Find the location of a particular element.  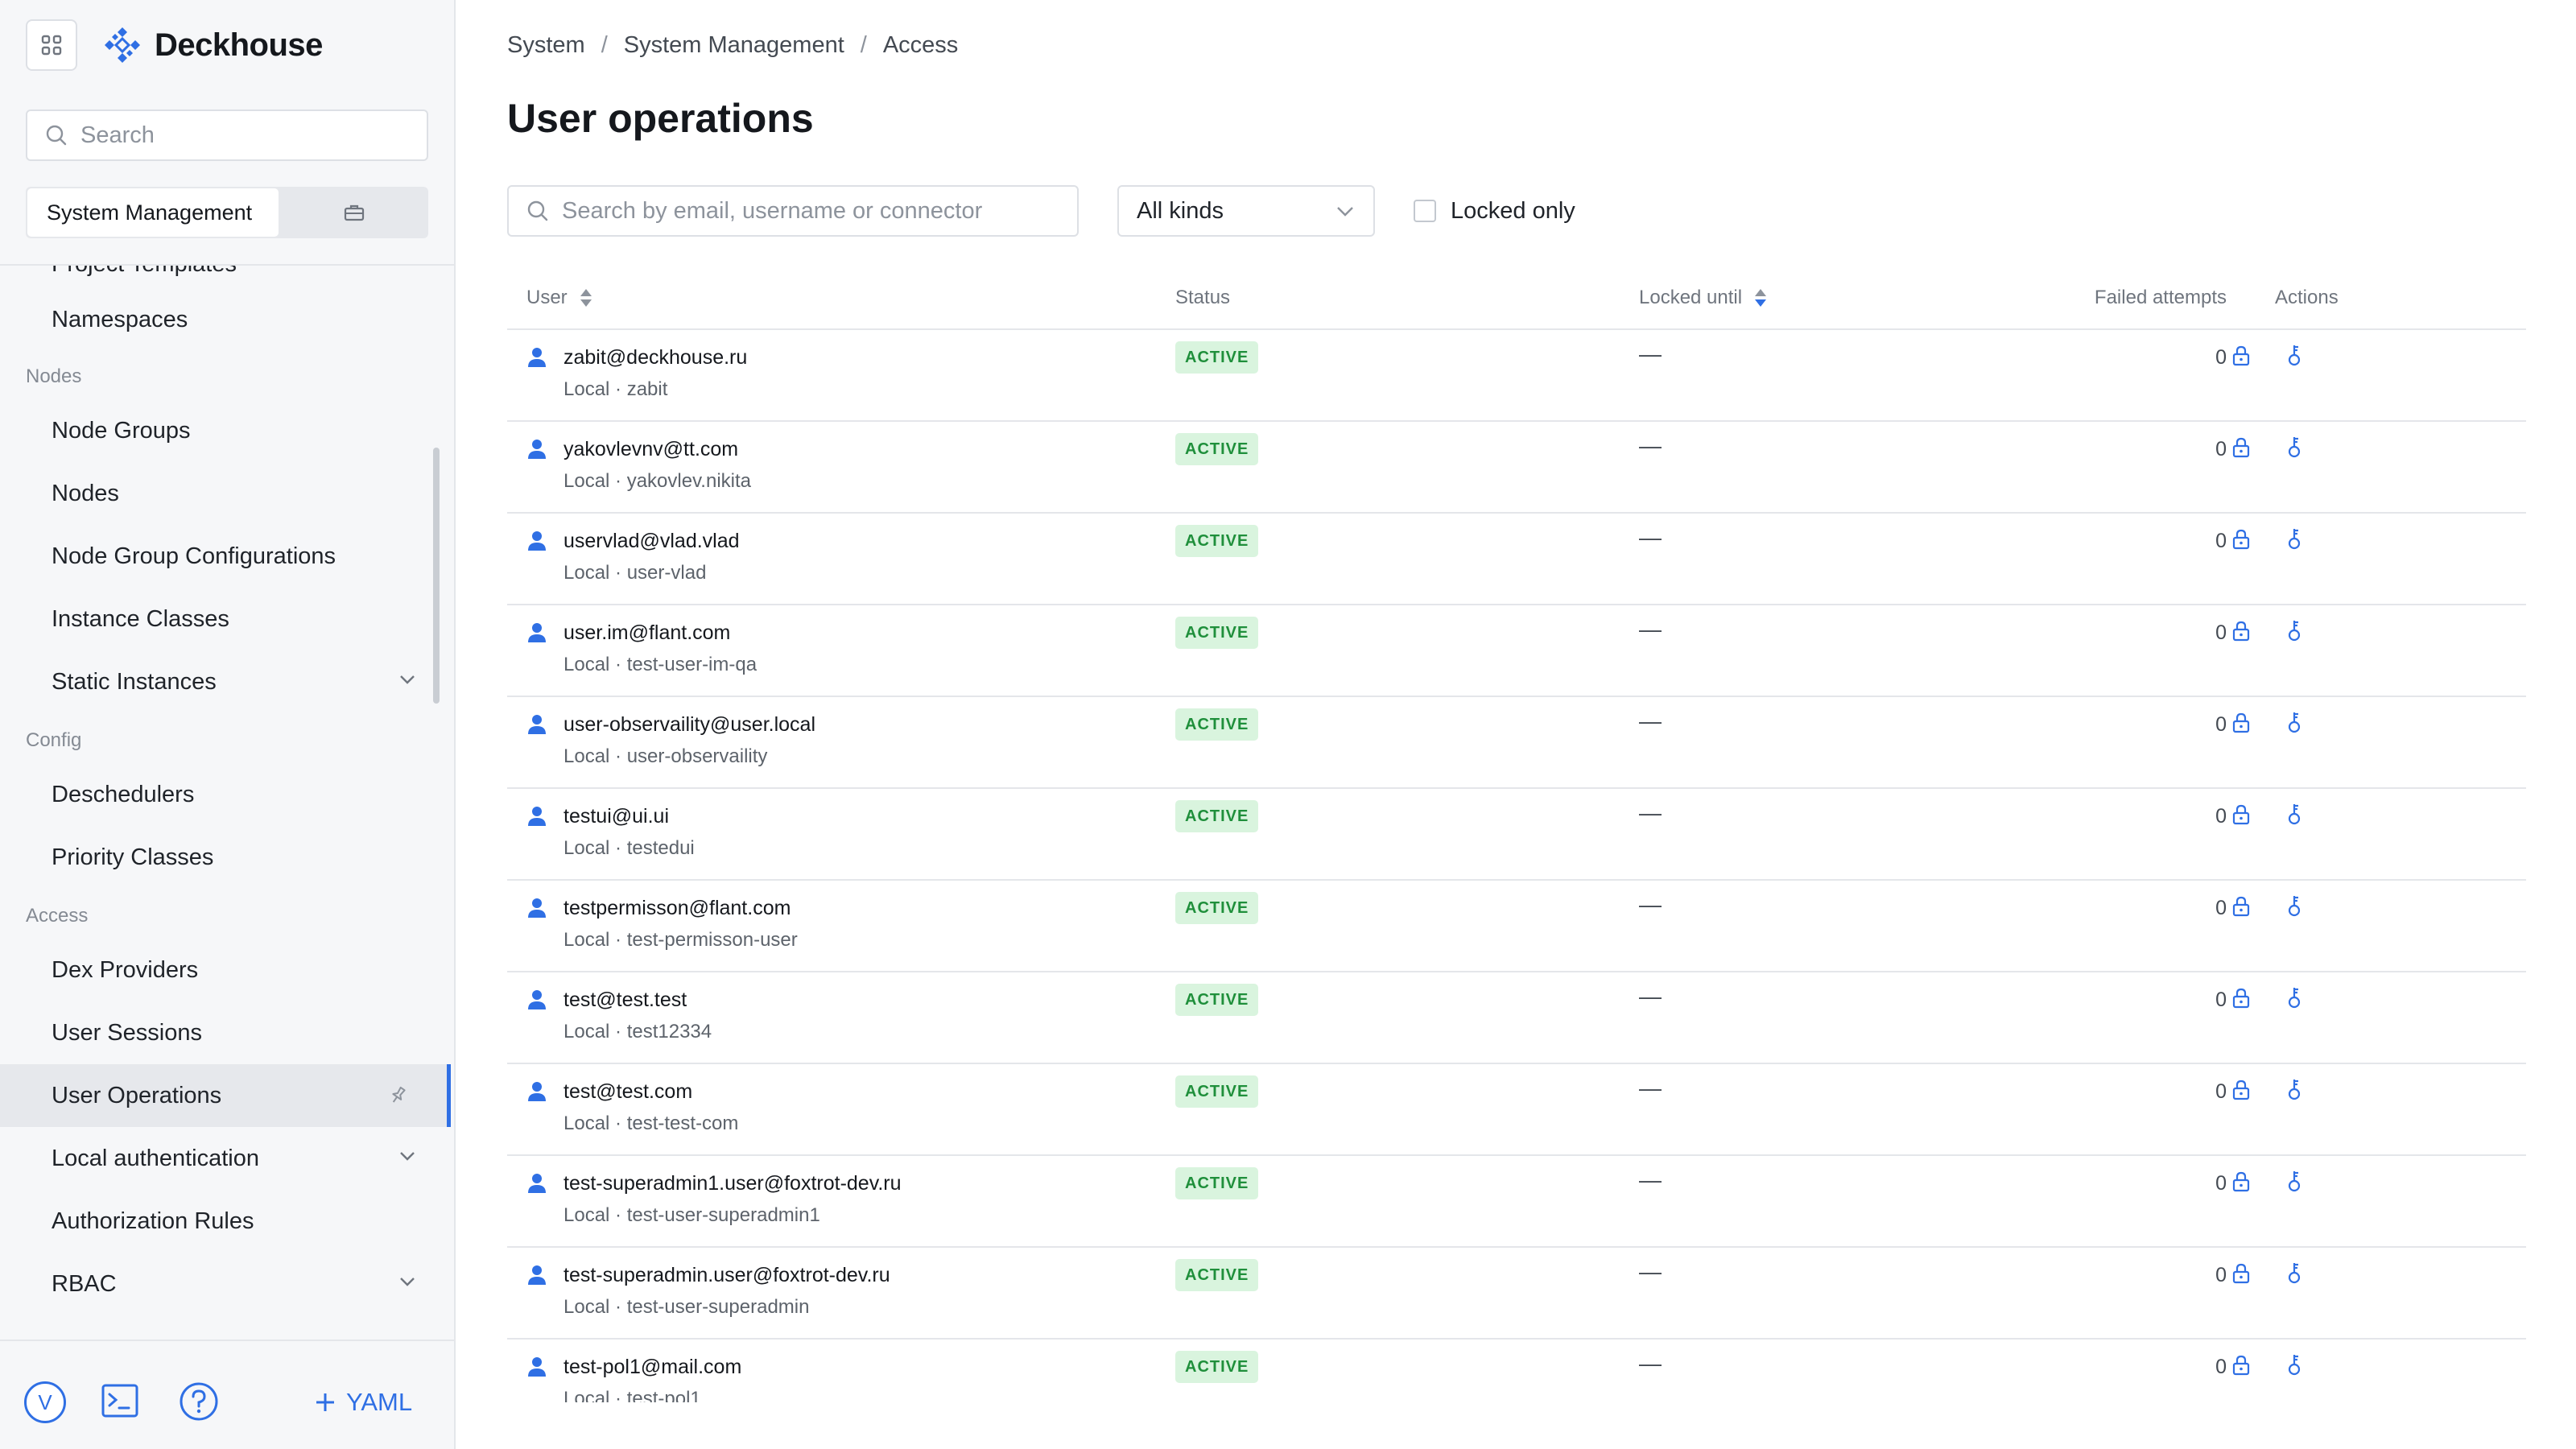

sidebar-search is located at coordinates (227, 135).